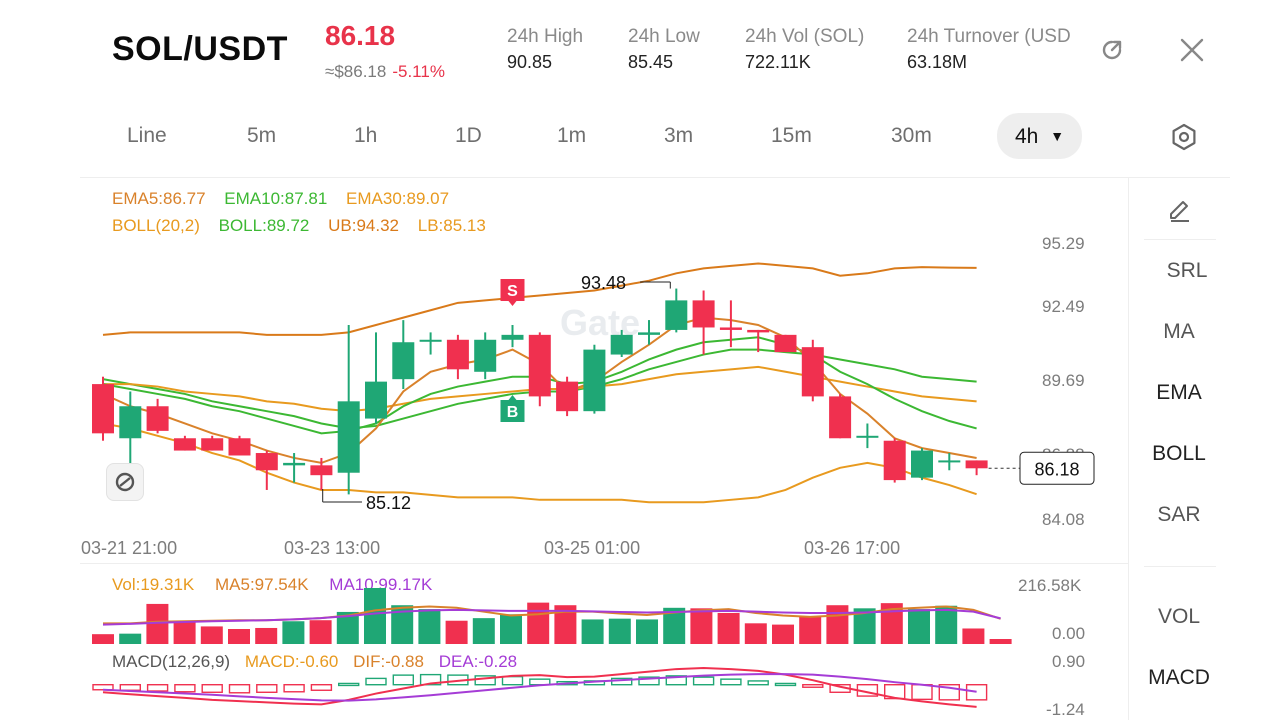 The height and width of the screenshot is (720, 1280). What do you see at coordinates (1179, 677) in the screenshot?
I see `indicator-macd: MACD` at bounding box center [1179, 677].